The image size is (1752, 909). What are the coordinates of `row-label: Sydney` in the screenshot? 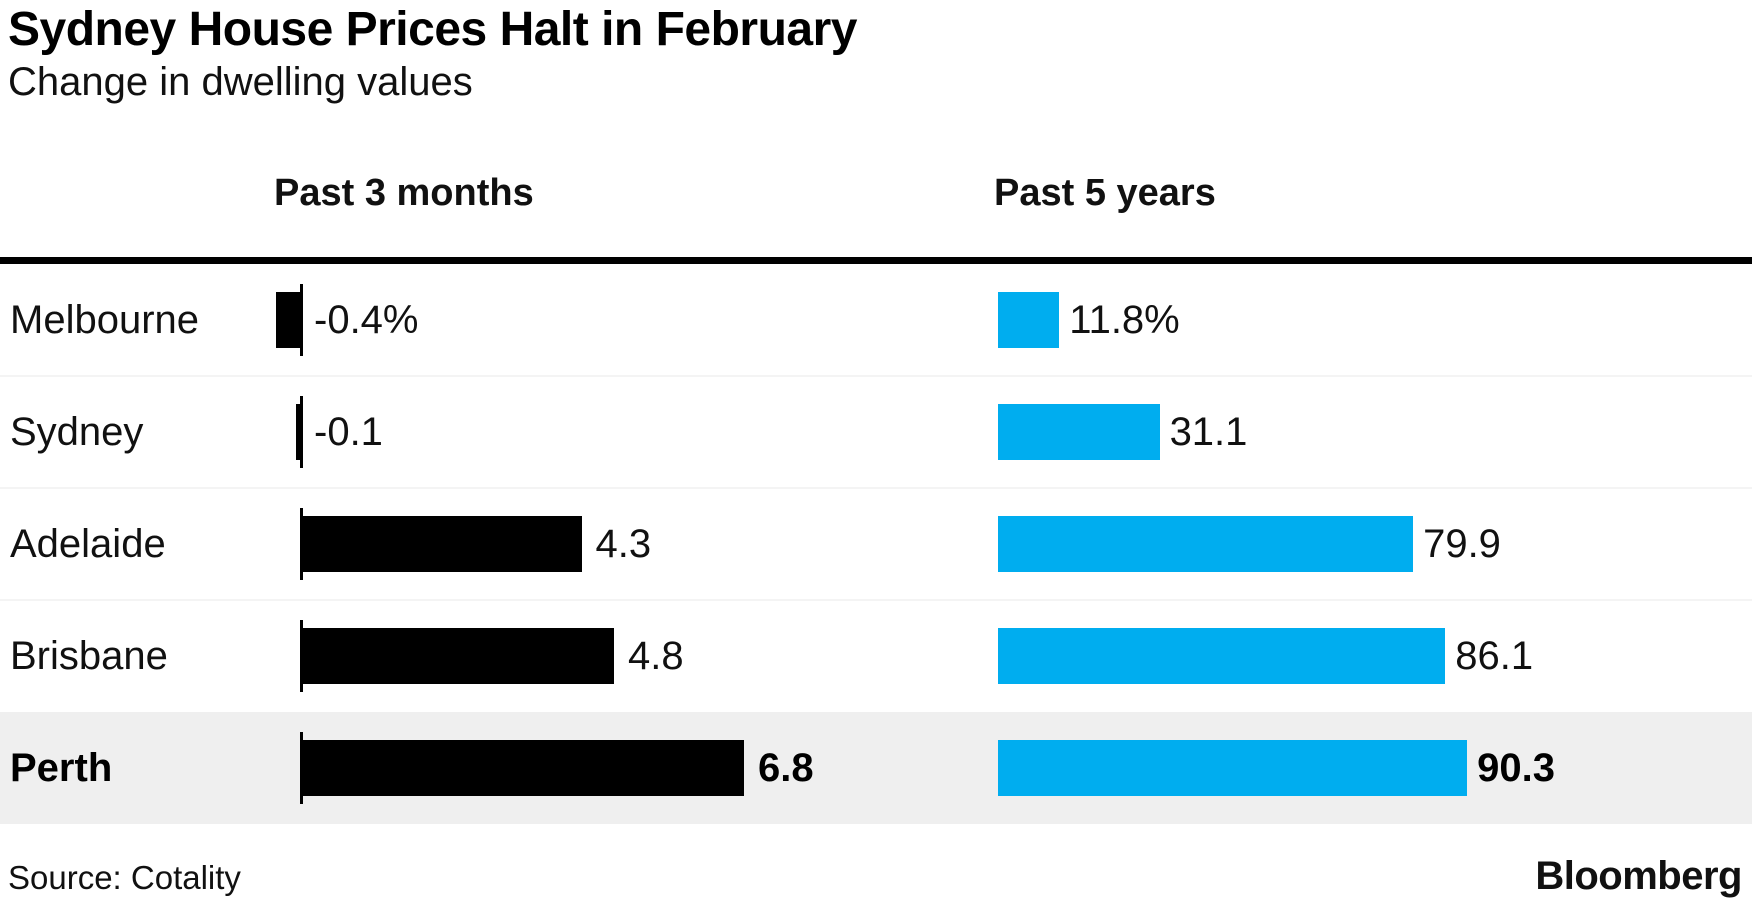 It's located at (77, 432).